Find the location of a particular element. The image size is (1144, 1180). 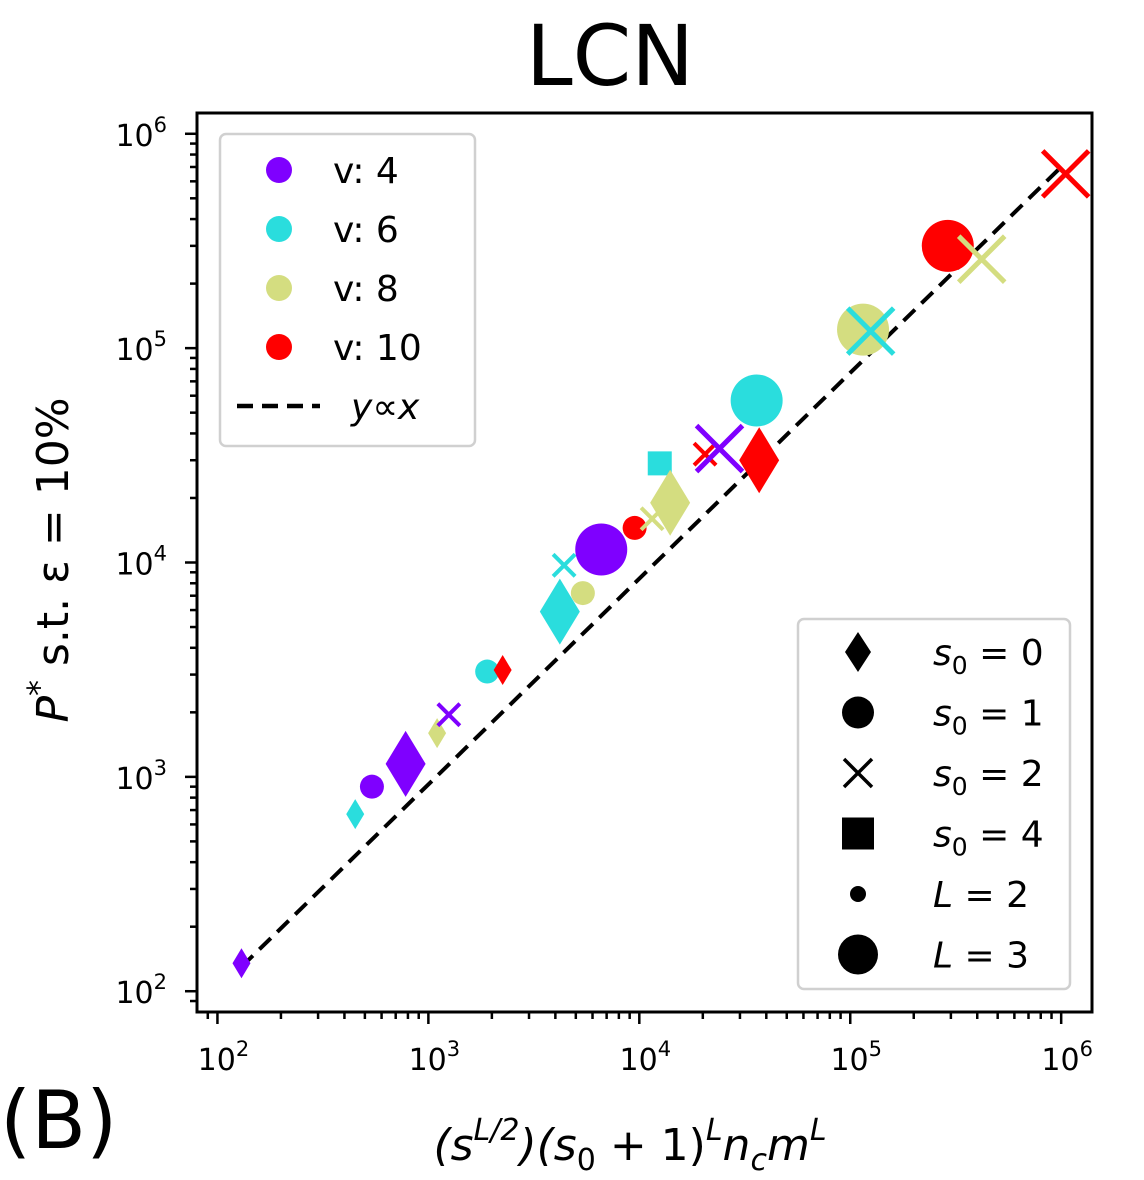

point-v10-s0-0-L2 is located at coordinates (502, 670).